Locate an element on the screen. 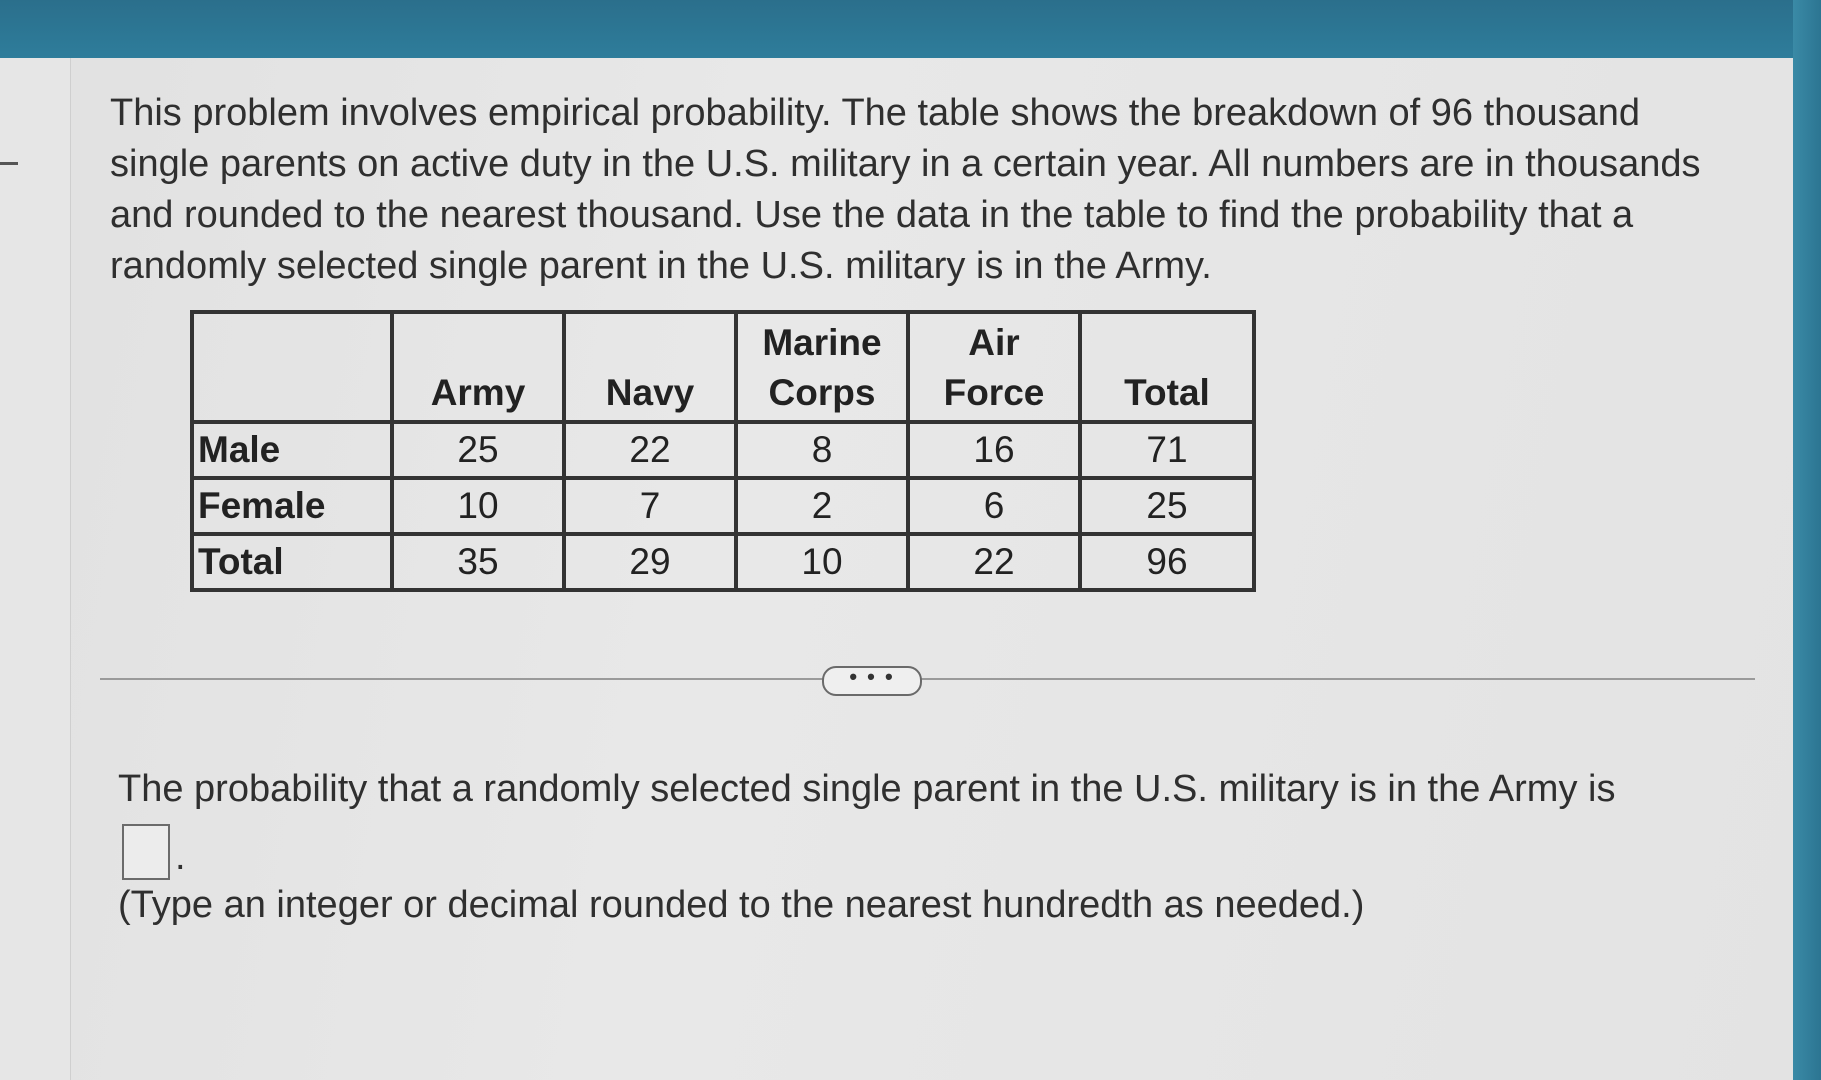 This screenshot has height=1080, width=1821. table-row: Female 10 7 2 6 25 is located at coordinates (723, 506).